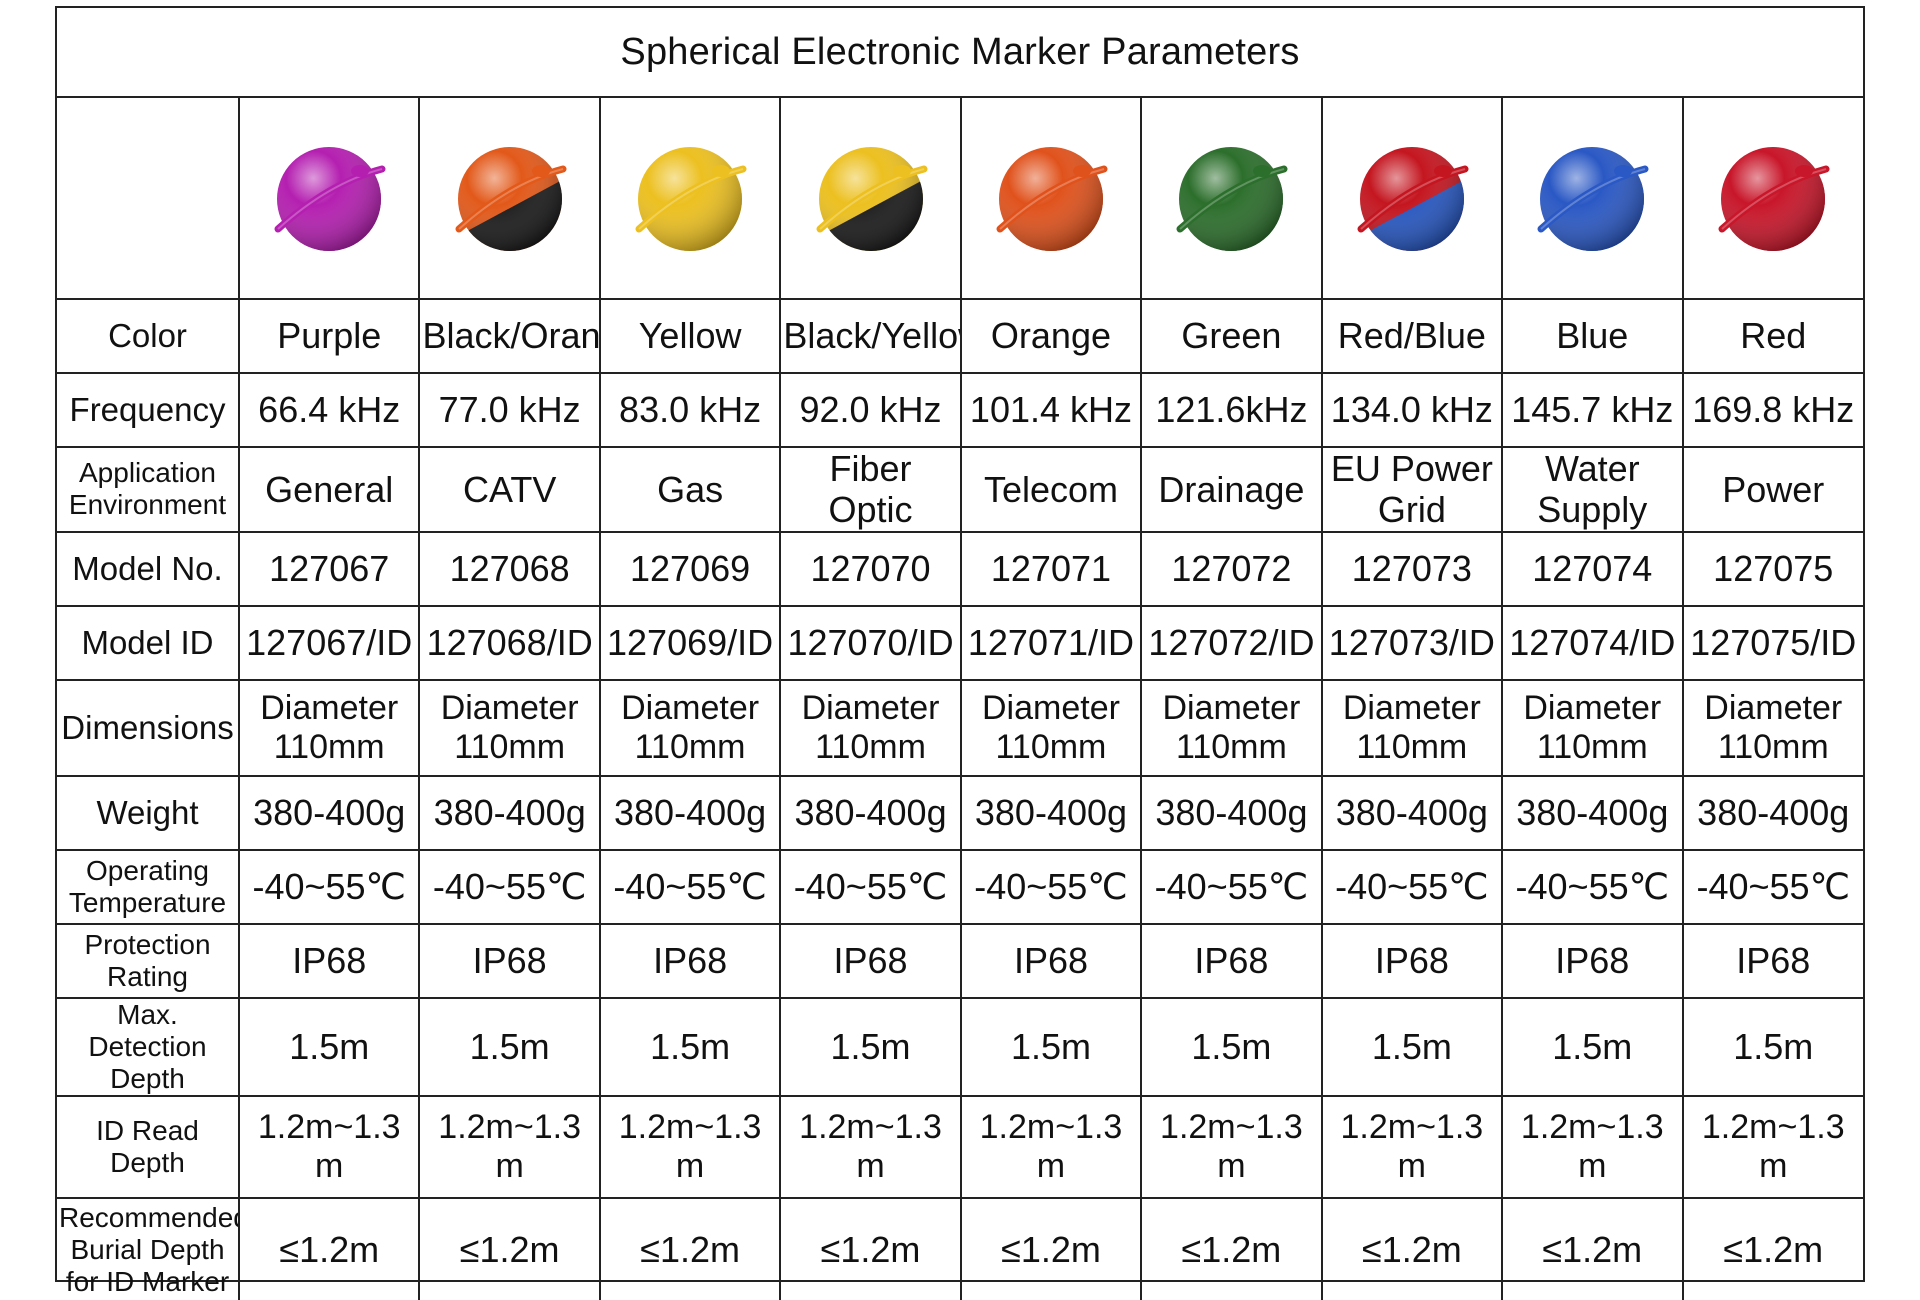  I want to click on yellow-sphere-marker, so click(691, 199).